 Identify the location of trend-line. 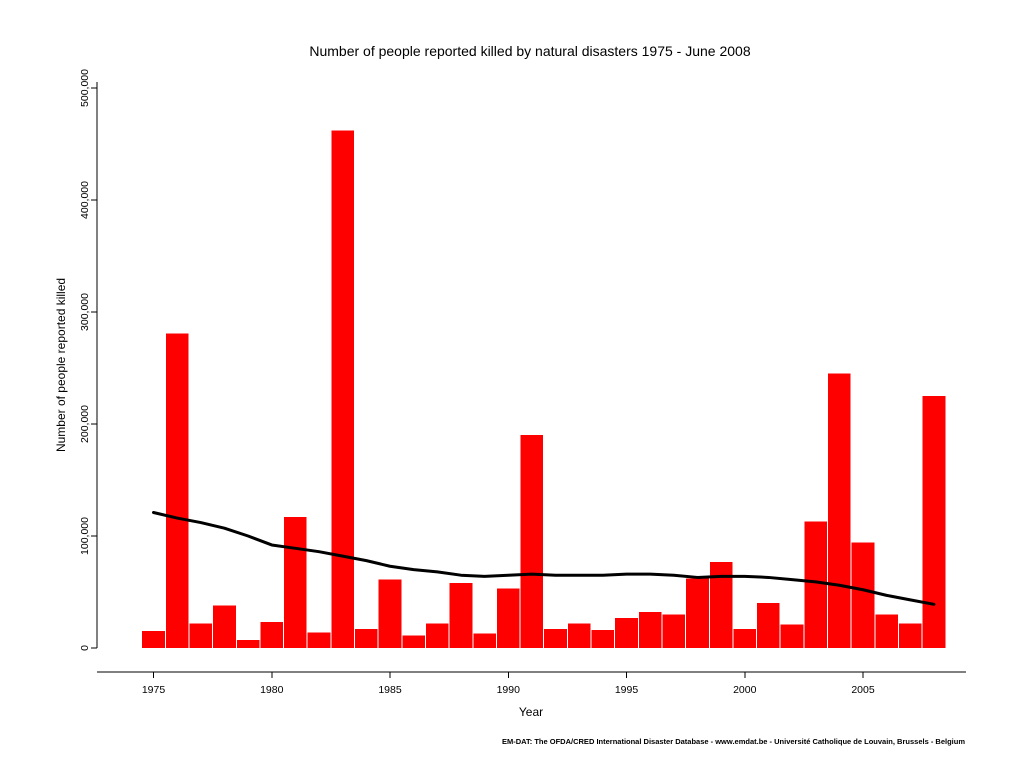
(544, 558).